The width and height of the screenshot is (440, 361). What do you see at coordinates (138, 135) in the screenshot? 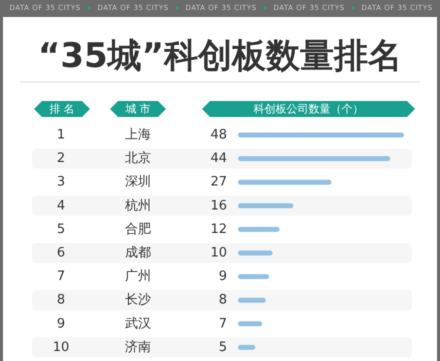
I see `y-tick-label: 上海` at bounding box center [138, 135].